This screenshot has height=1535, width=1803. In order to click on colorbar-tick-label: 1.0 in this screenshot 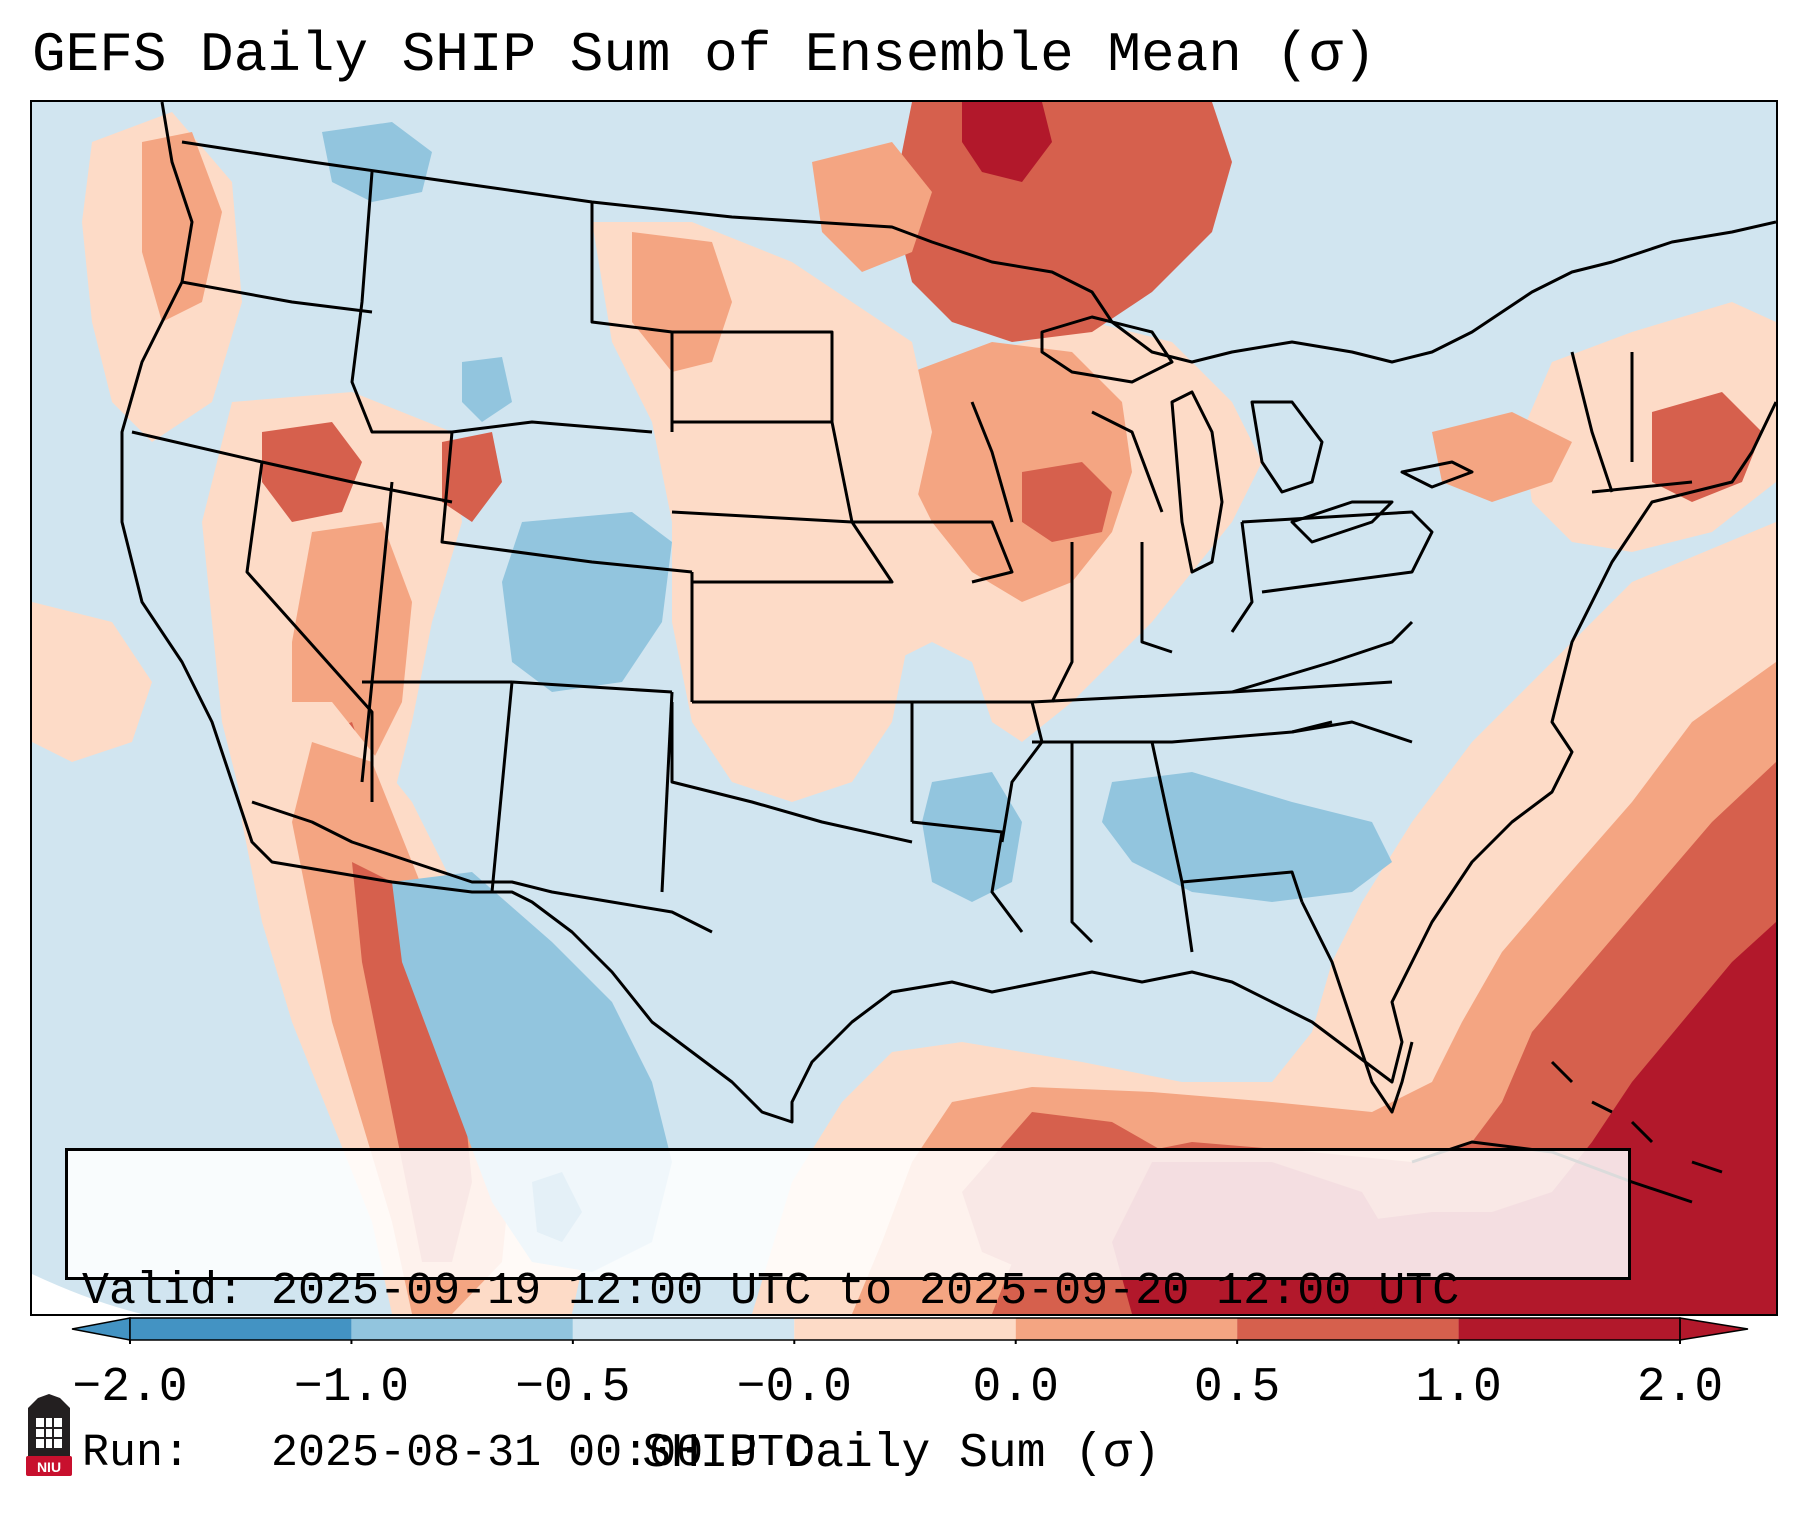, I will do `click(1458, 1388)`.